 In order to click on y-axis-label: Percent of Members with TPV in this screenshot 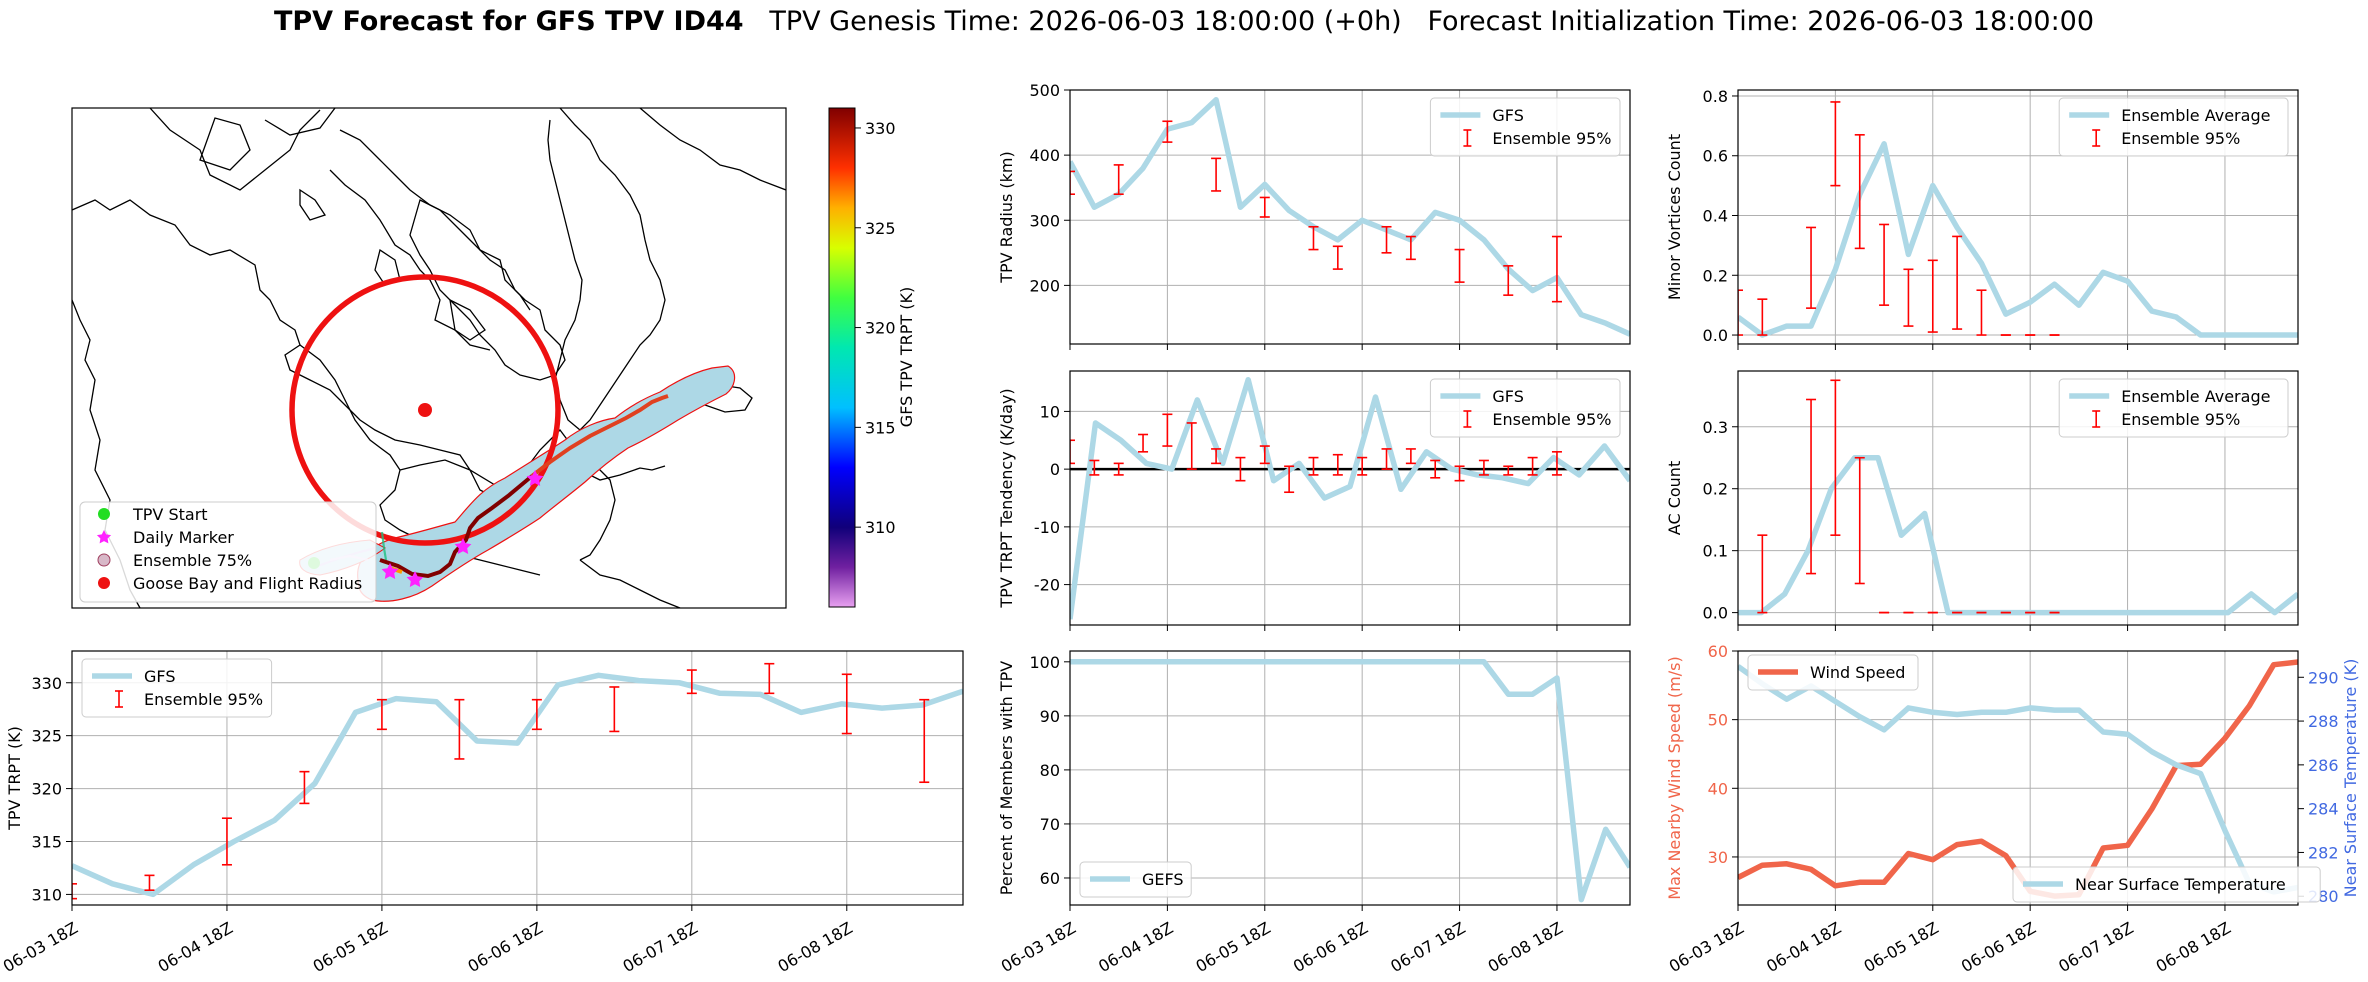, I will do `click(1006, 778)`.